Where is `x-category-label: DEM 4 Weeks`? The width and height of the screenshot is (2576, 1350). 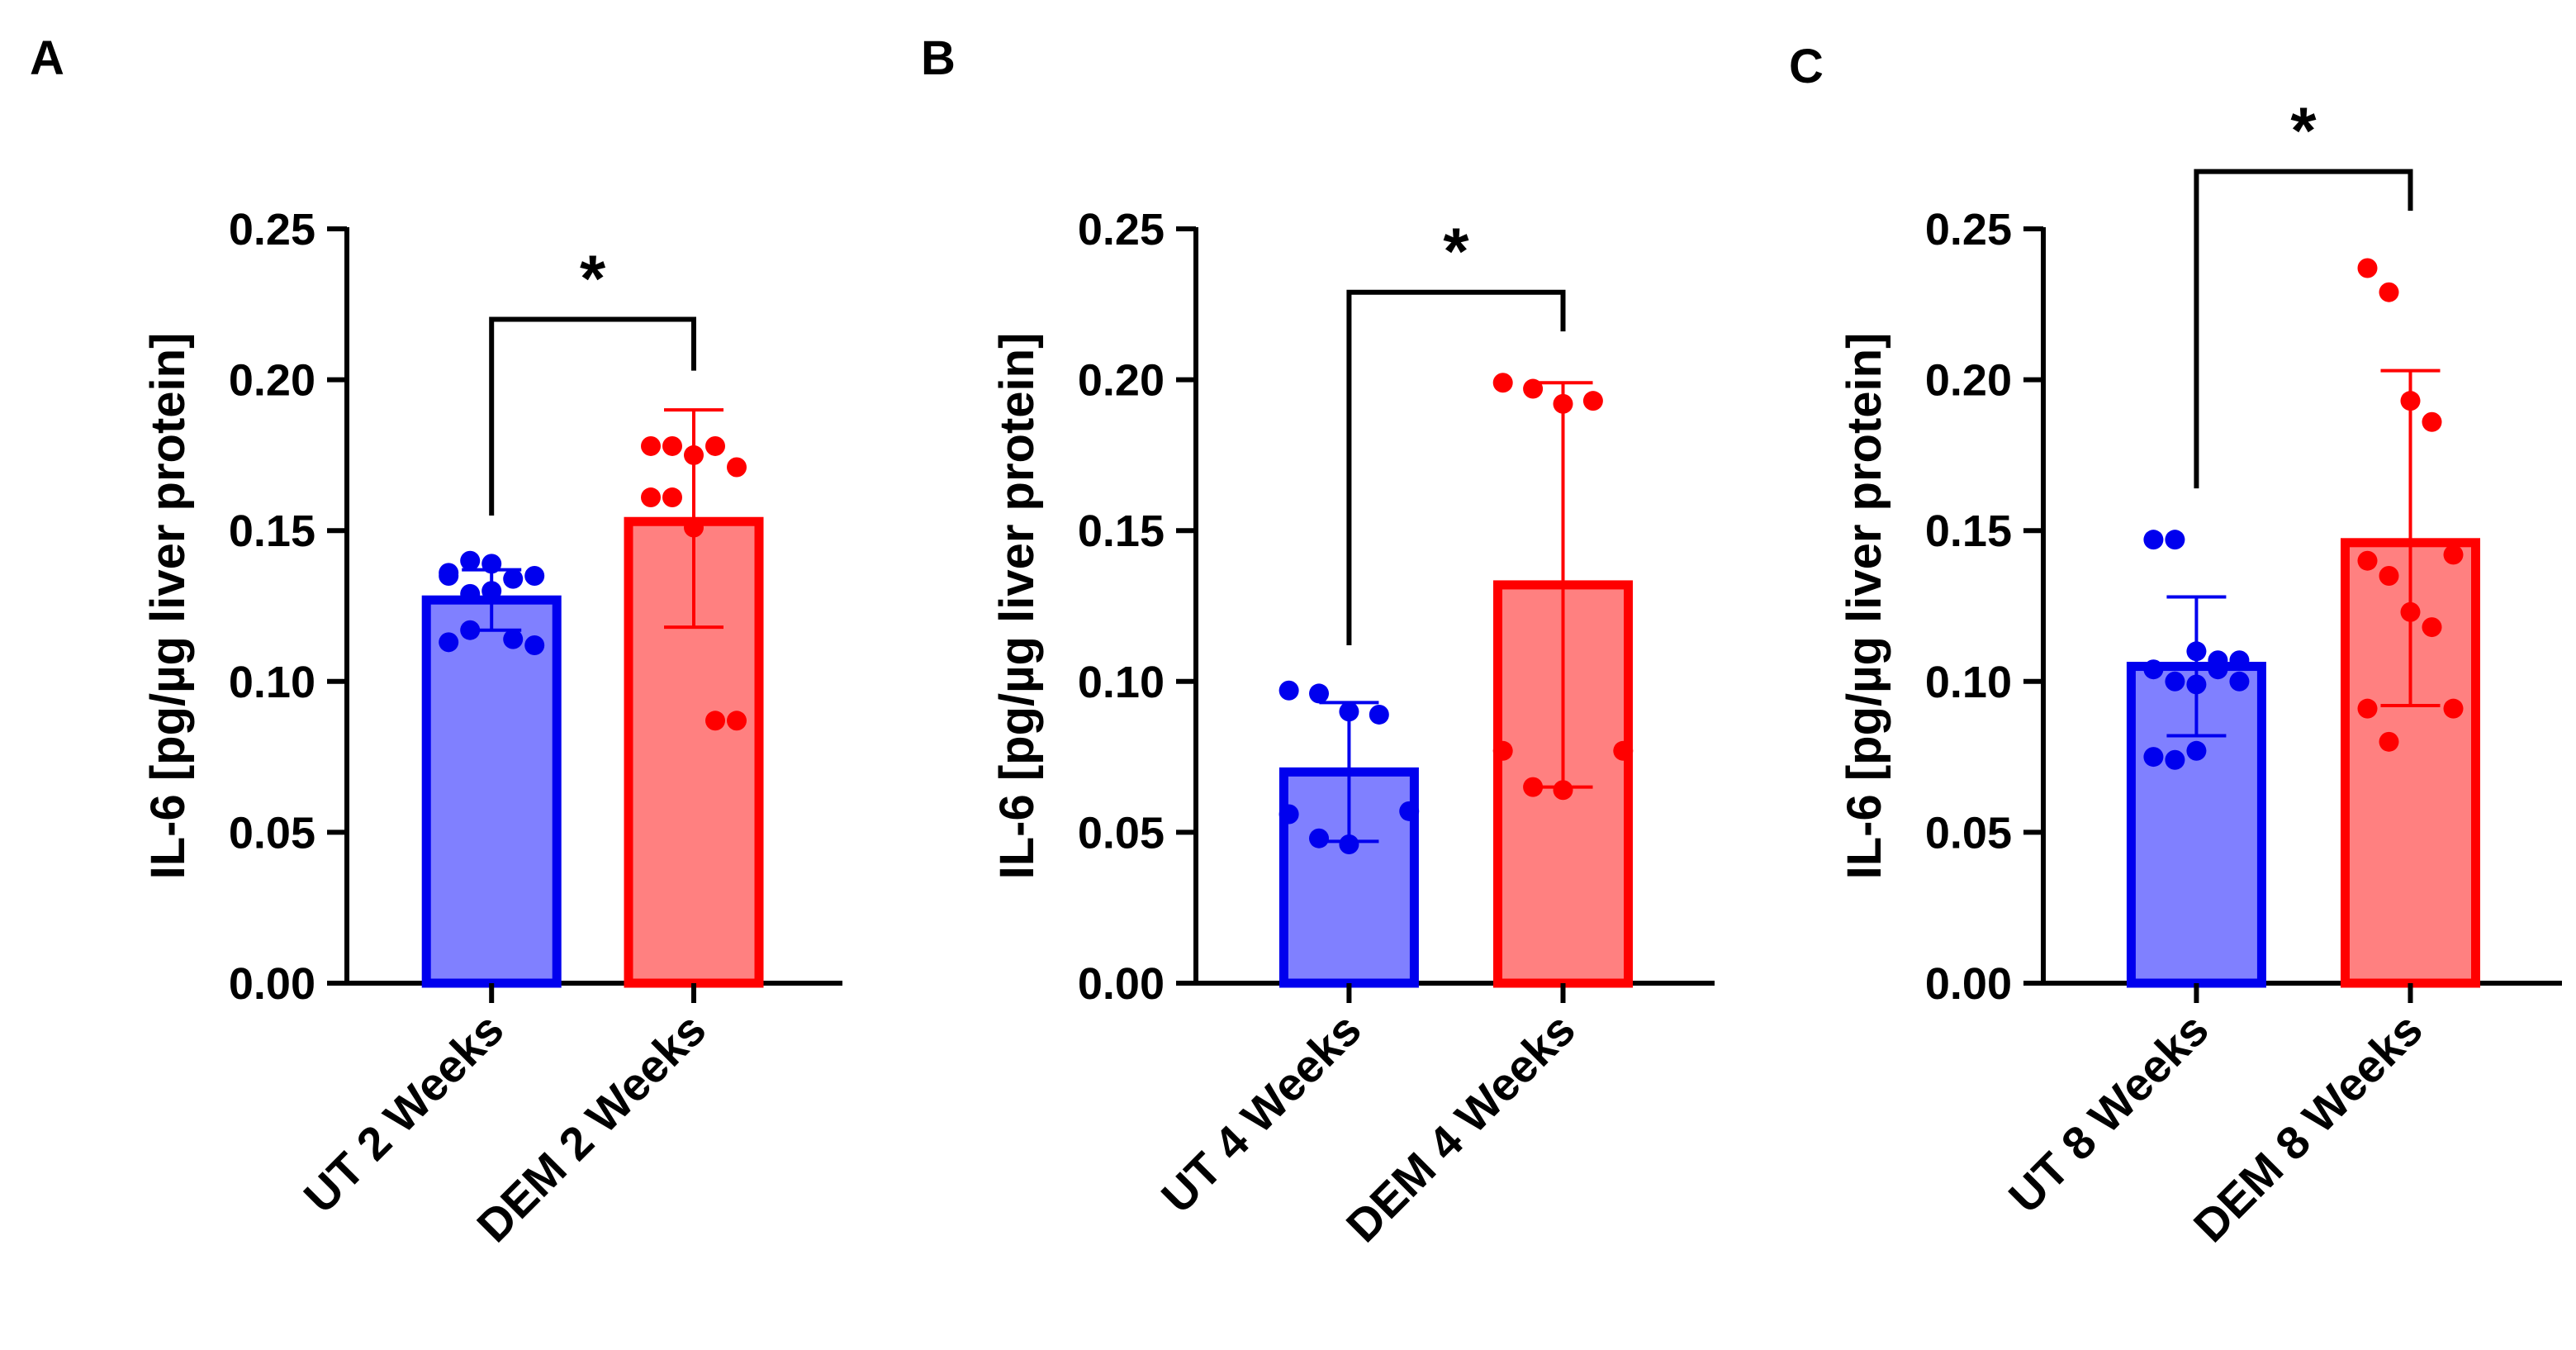 x-category-label: DEM 4 Weeks is located at coordinates (1460, 1127).